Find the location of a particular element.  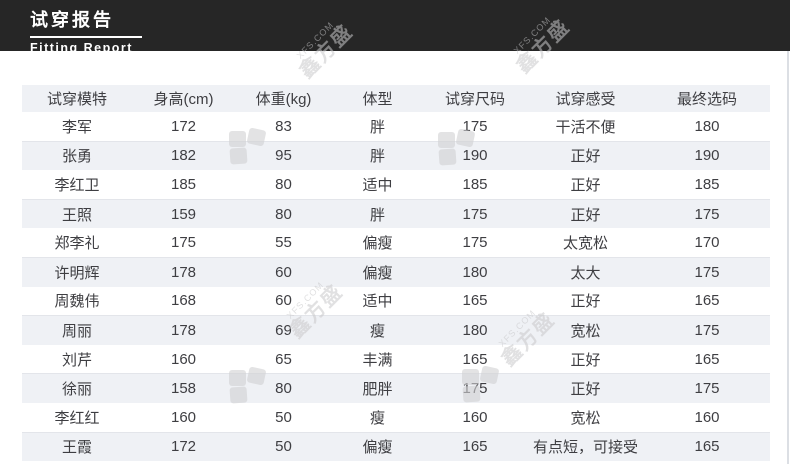

table-row: 王霞 172 50 偏瘦 165 有点短，可接受 165 is located at coordinates (396, 446).